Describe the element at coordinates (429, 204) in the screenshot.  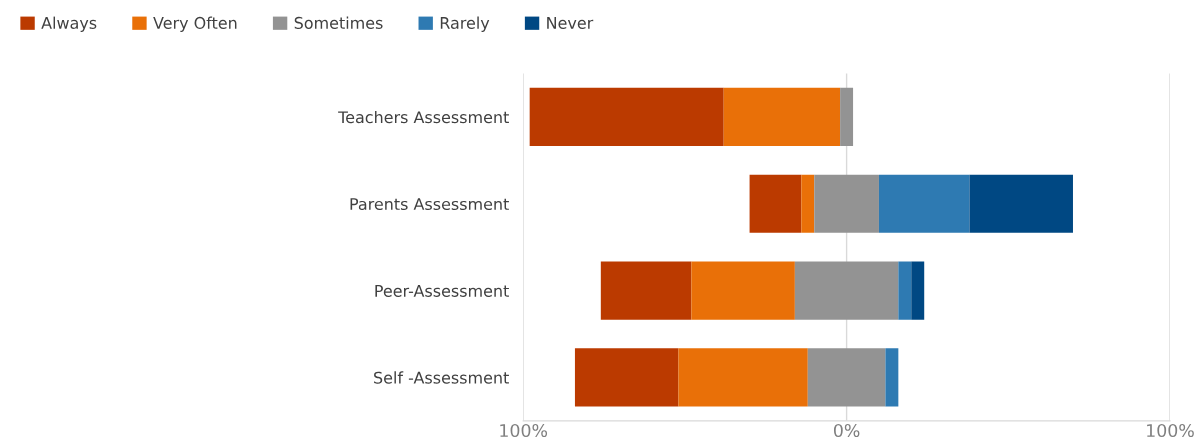
I see `y-tick-label: Parents Assessment` at that location.